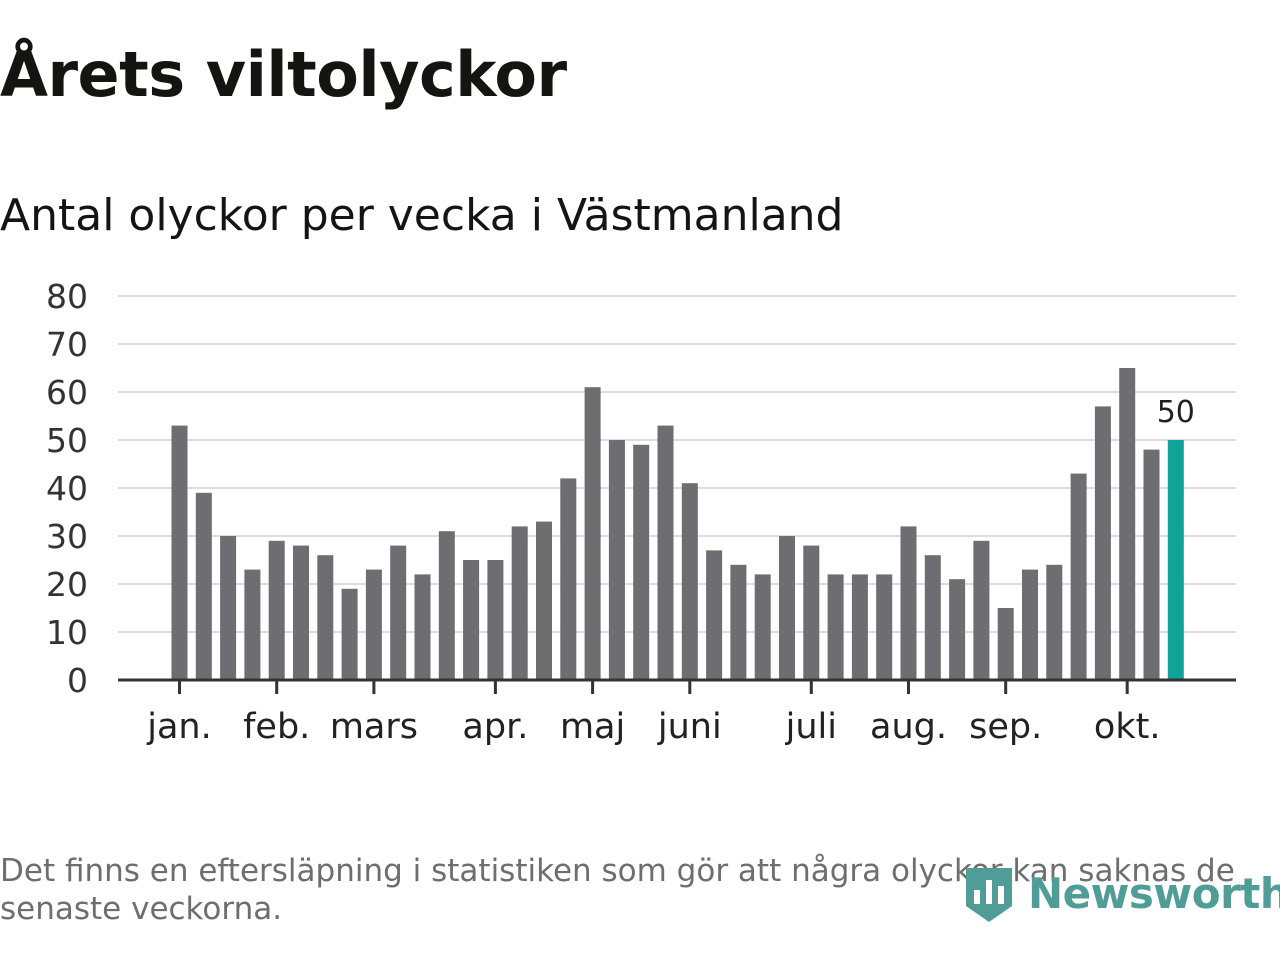  I want to click on logo-text: Newsworthy, so click(1154, 893).